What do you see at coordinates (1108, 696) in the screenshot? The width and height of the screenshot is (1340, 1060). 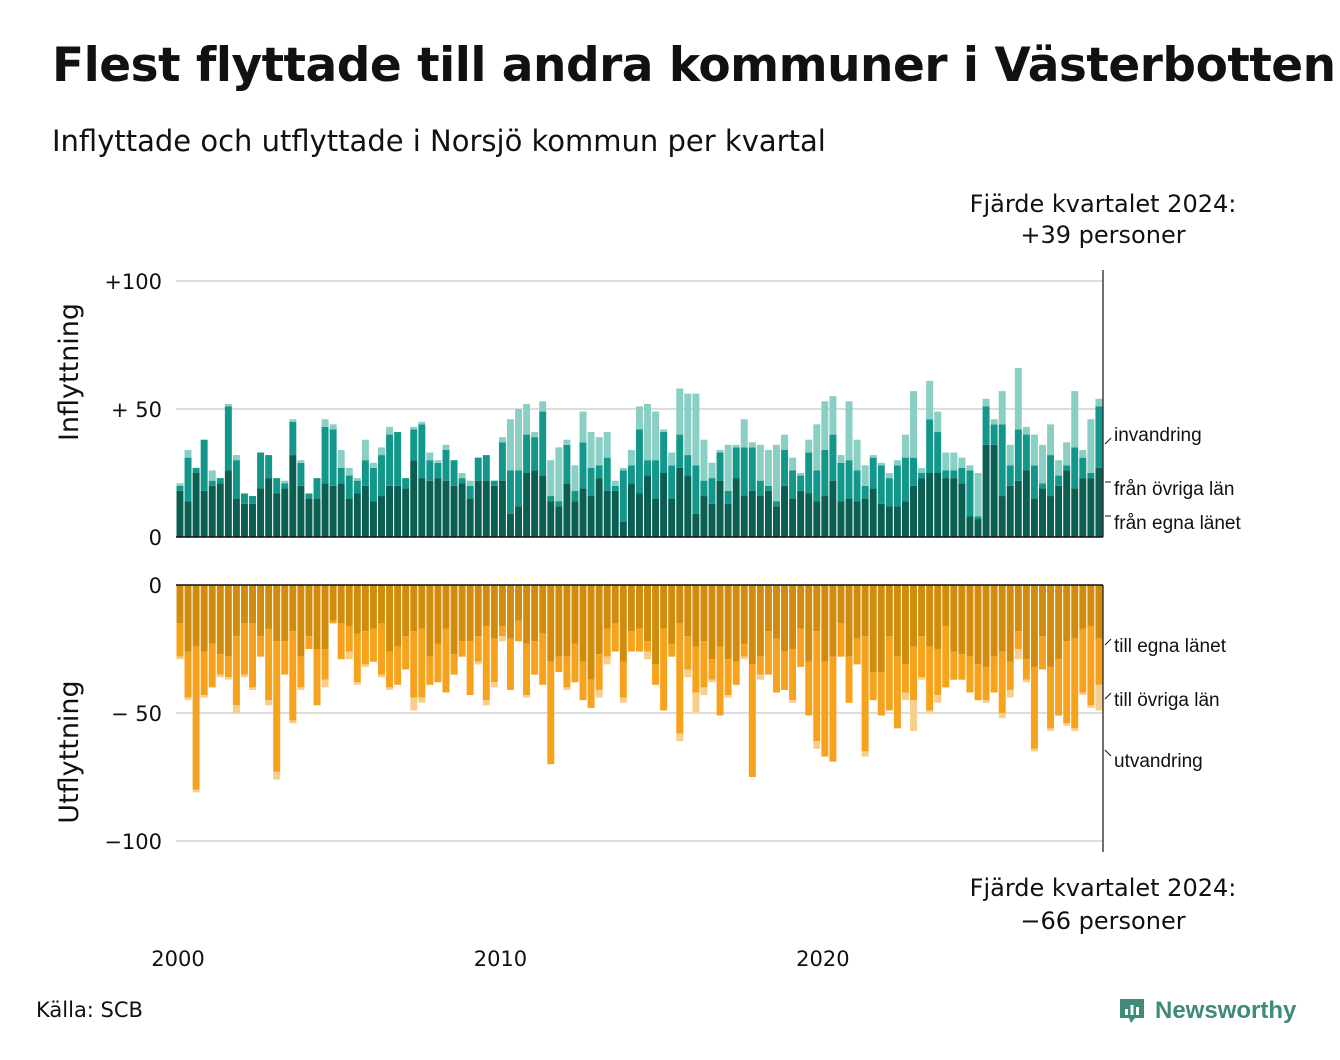 I see `legend-leader-out` at bounding box center [1108, 696].